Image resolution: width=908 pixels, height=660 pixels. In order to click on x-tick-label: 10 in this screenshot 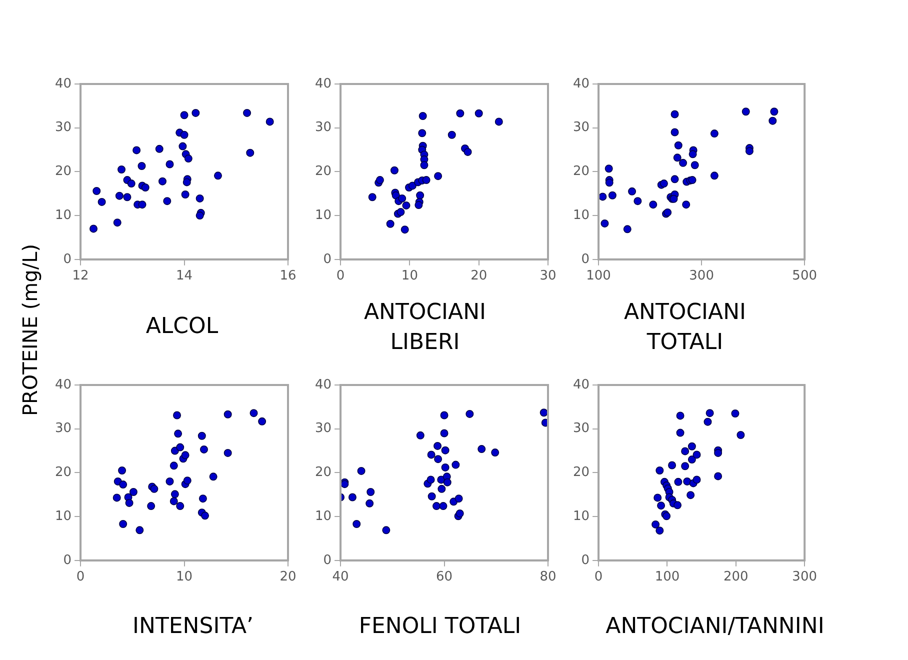, I will do `click(409, 276)`.